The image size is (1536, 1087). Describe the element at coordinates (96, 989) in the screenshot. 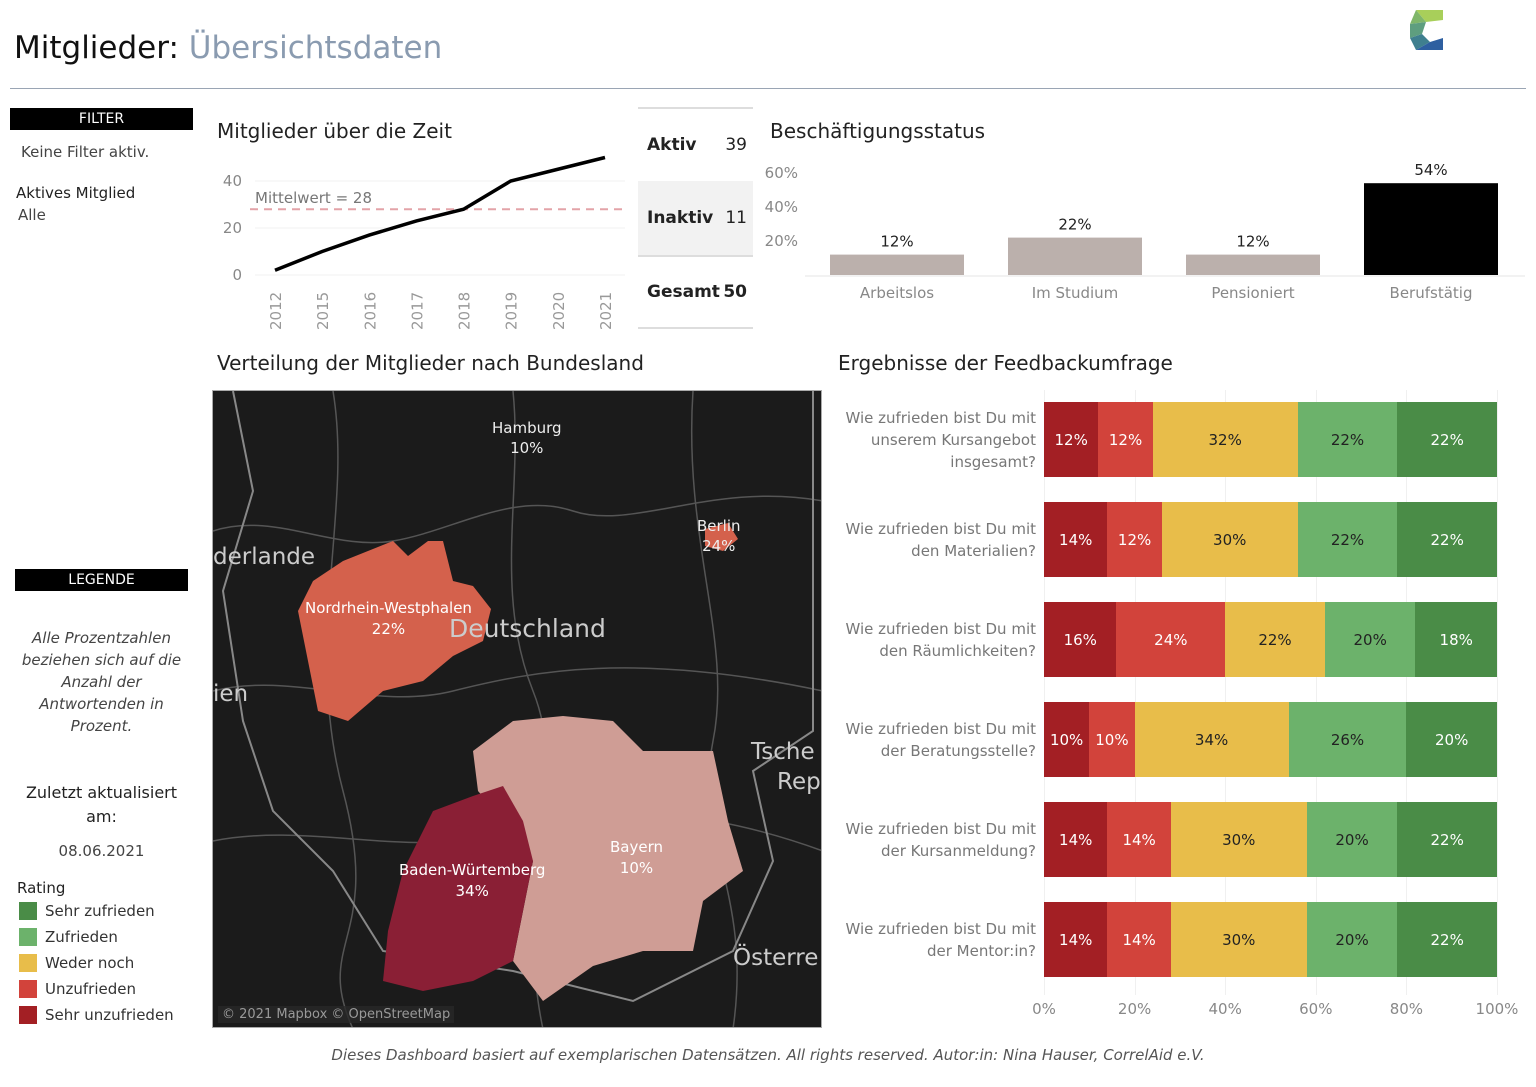

I see `legend-item: Unzufrieden` at that location.